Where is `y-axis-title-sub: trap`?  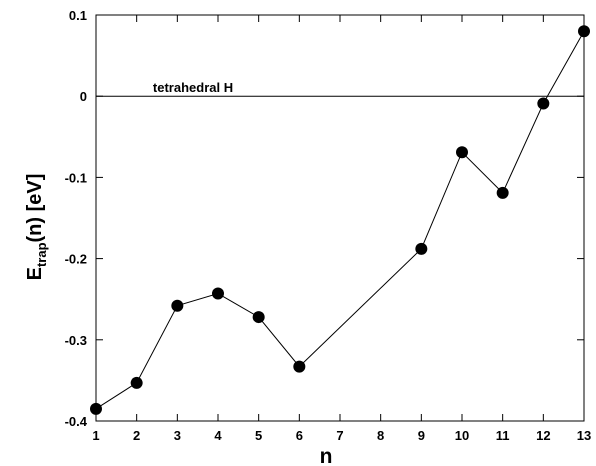 y-axis-title-sub: trap is located at coordinates (41, 254).